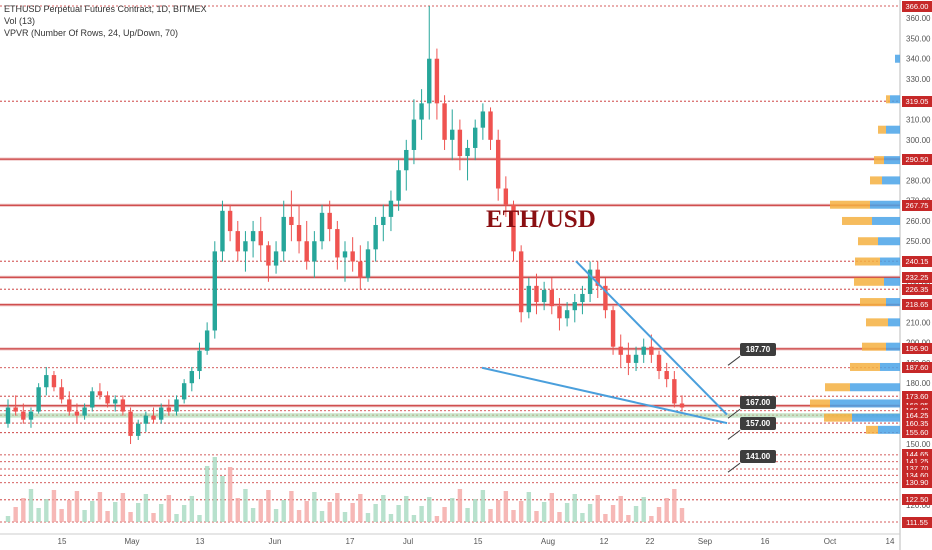 Image resolution: width=932 pixels, height=550 pixels. I want to click on x-tick-label: 22, so click(650, 541).